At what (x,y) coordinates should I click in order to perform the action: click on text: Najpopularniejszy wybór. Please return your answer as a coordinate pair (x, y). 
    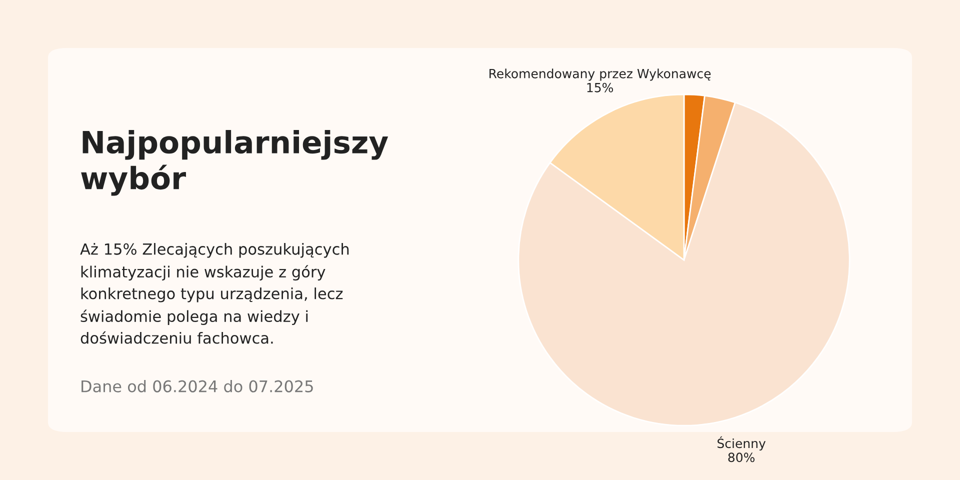
    Looking at the image, I should click on (234, 163).